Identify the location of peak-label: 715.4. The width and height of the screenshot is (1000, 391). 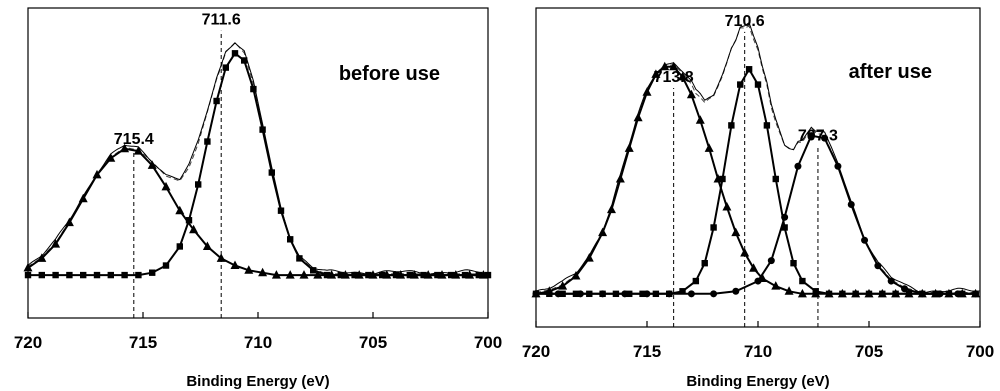
(134, 139).